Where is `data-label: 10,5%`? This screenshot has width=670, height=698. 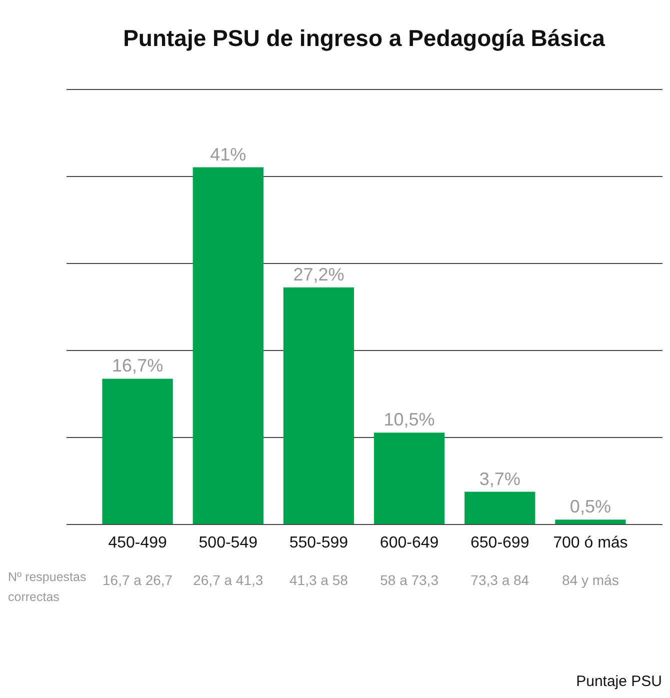
data-label: 10,5% is located at coordinates (409, 420).